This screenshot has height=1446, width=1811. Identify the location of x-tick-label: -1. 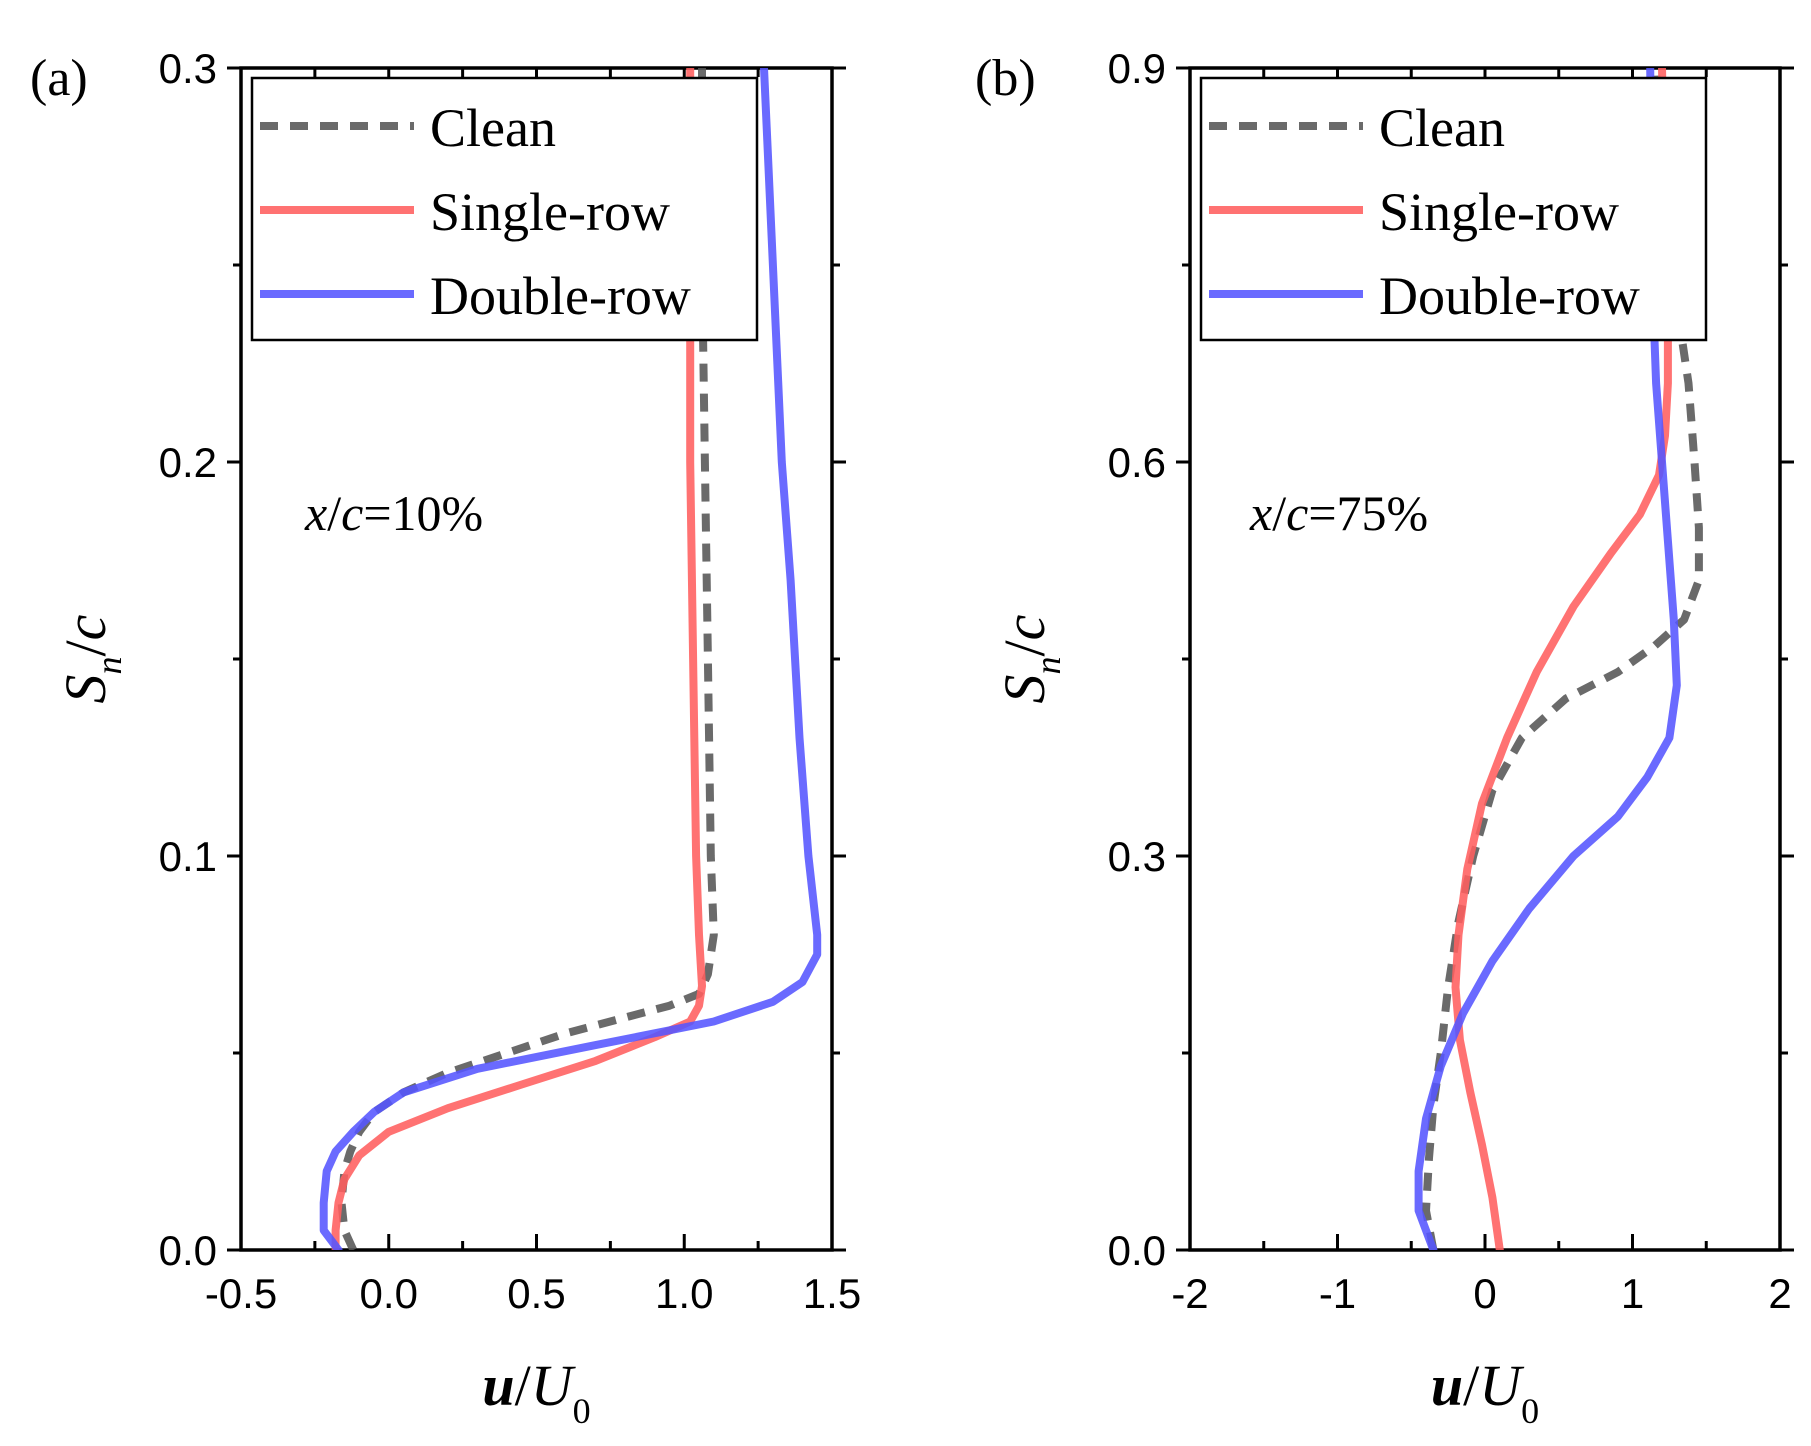
(1337, 1293).